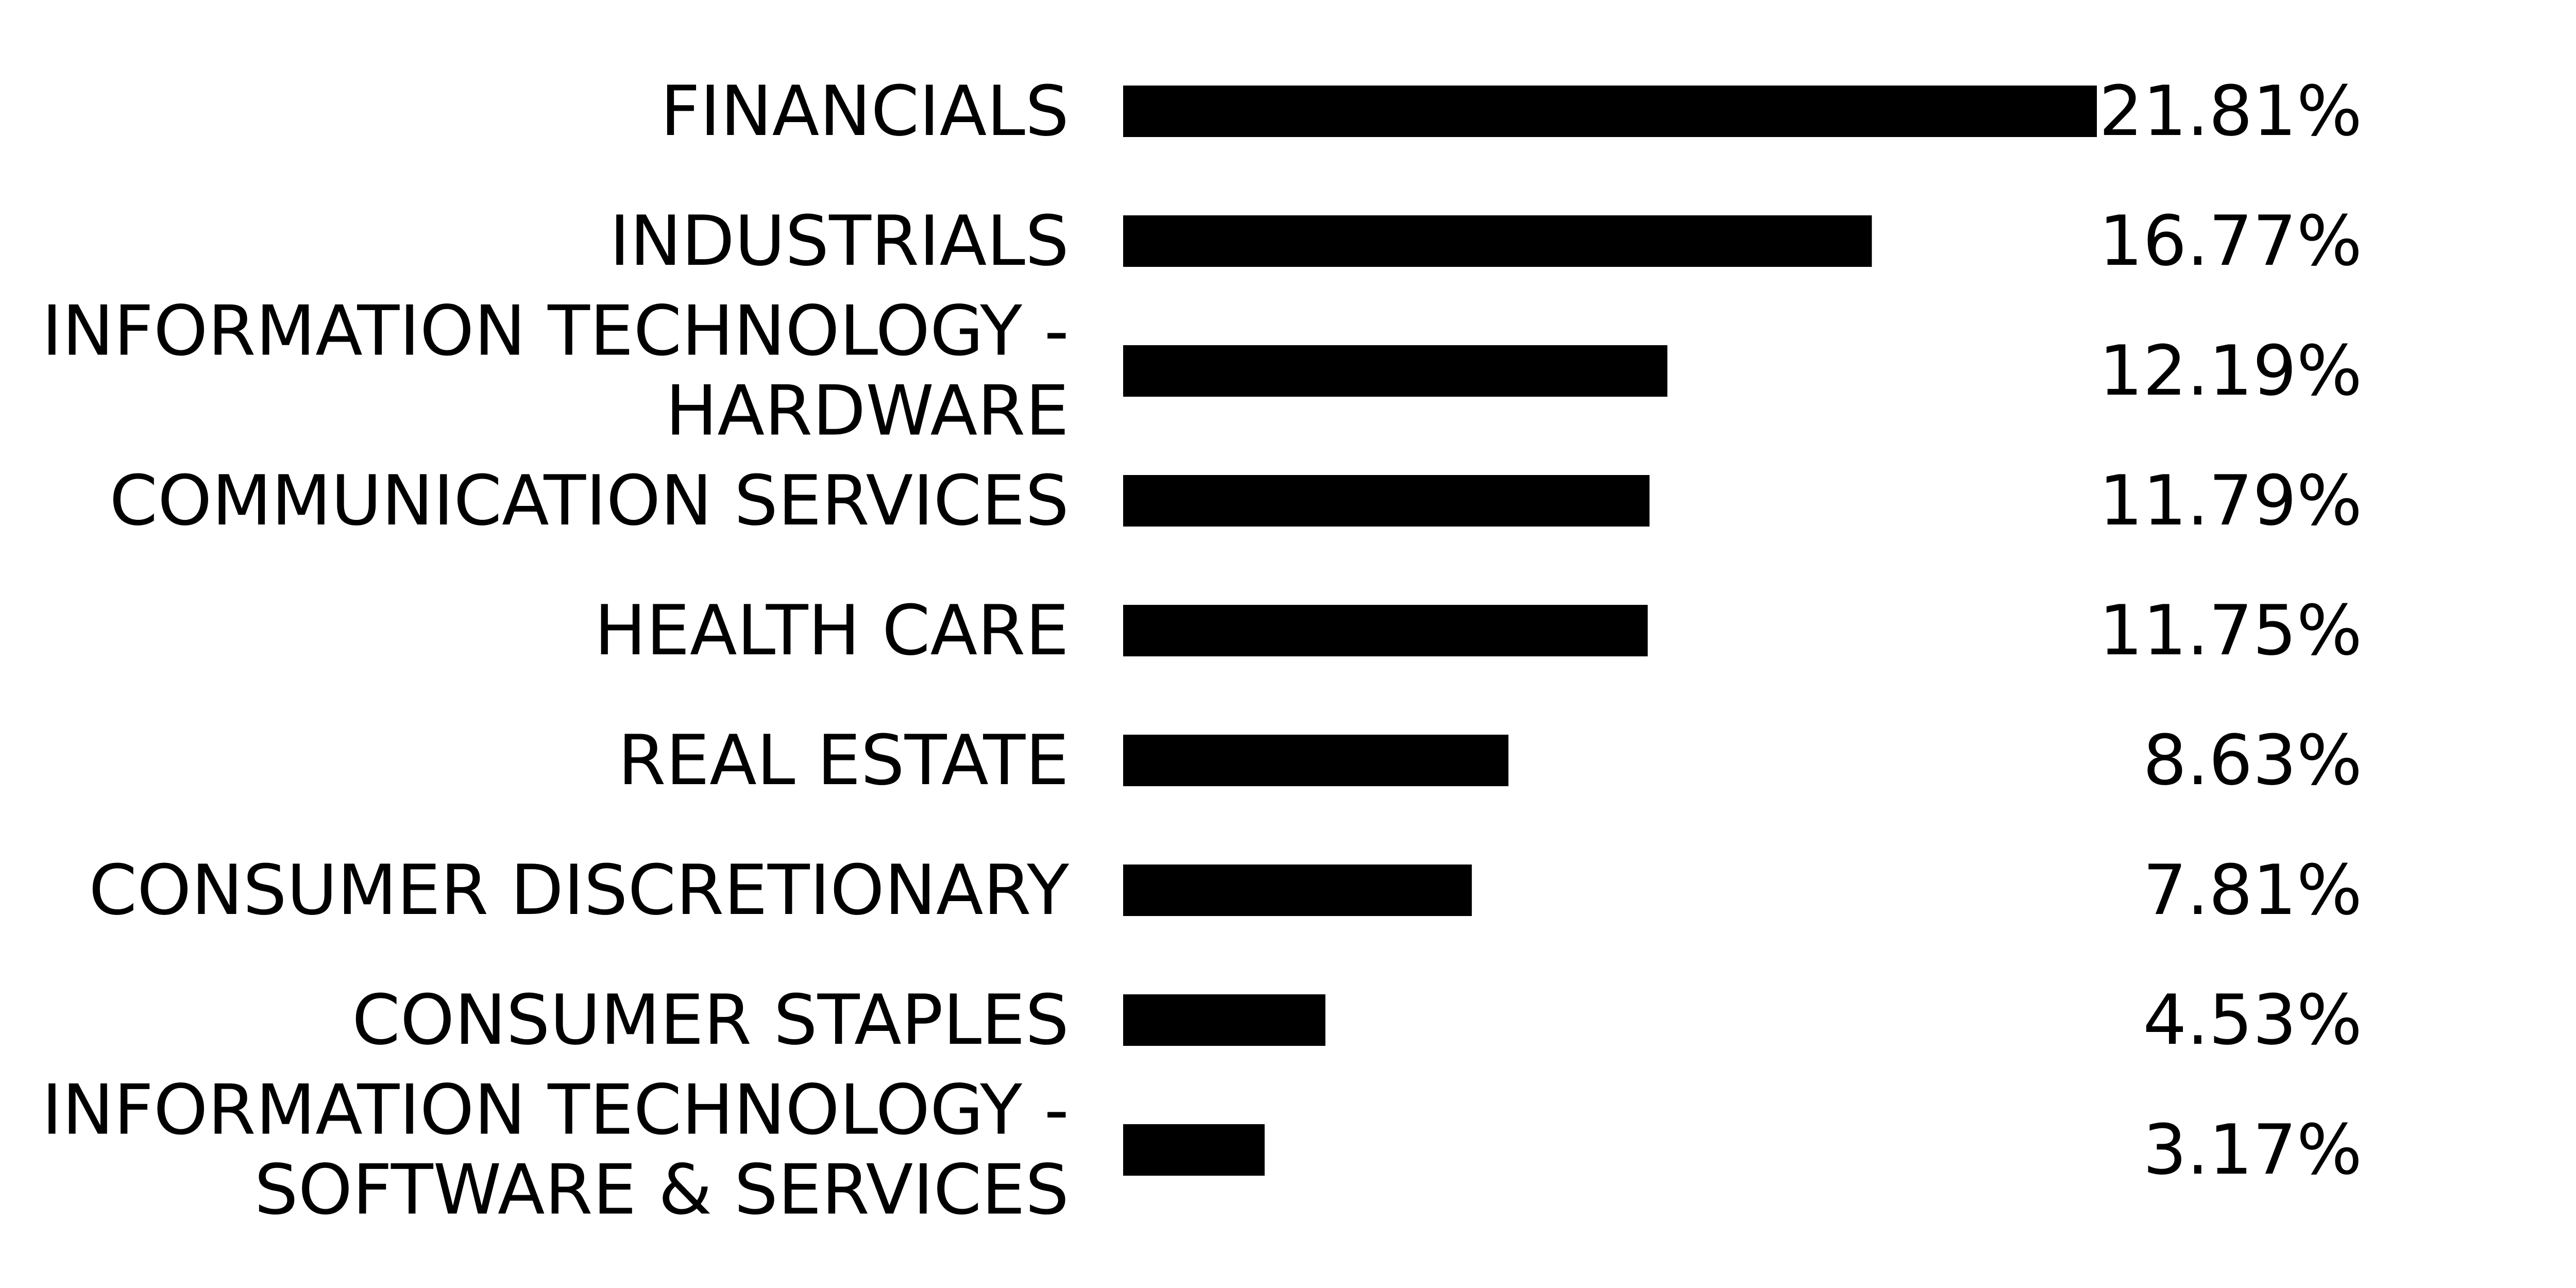  Describe the element at coordinates (2230, 241) in the screenshot. I see `value-label: 16.77%` at that location.